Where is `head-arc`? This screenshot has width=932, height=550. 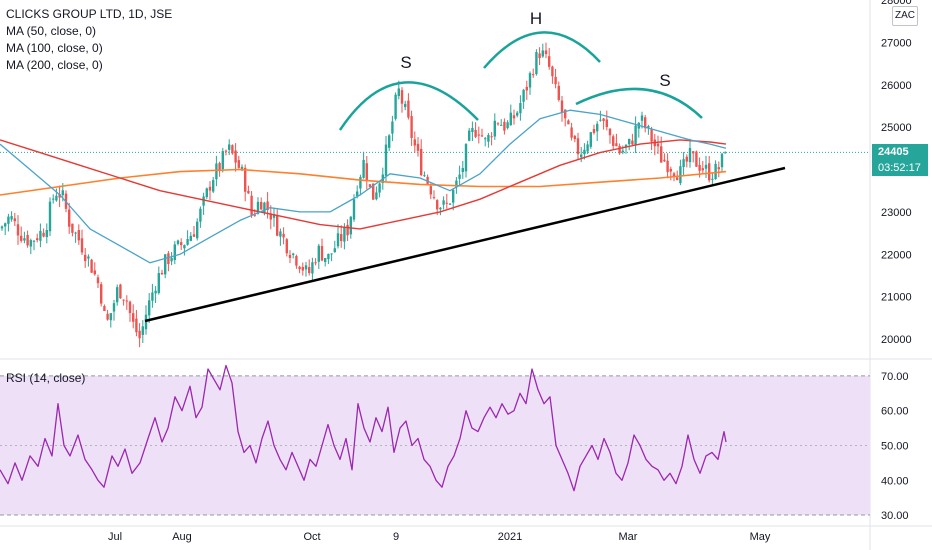 head-arc is located at coordinates (542, 50).